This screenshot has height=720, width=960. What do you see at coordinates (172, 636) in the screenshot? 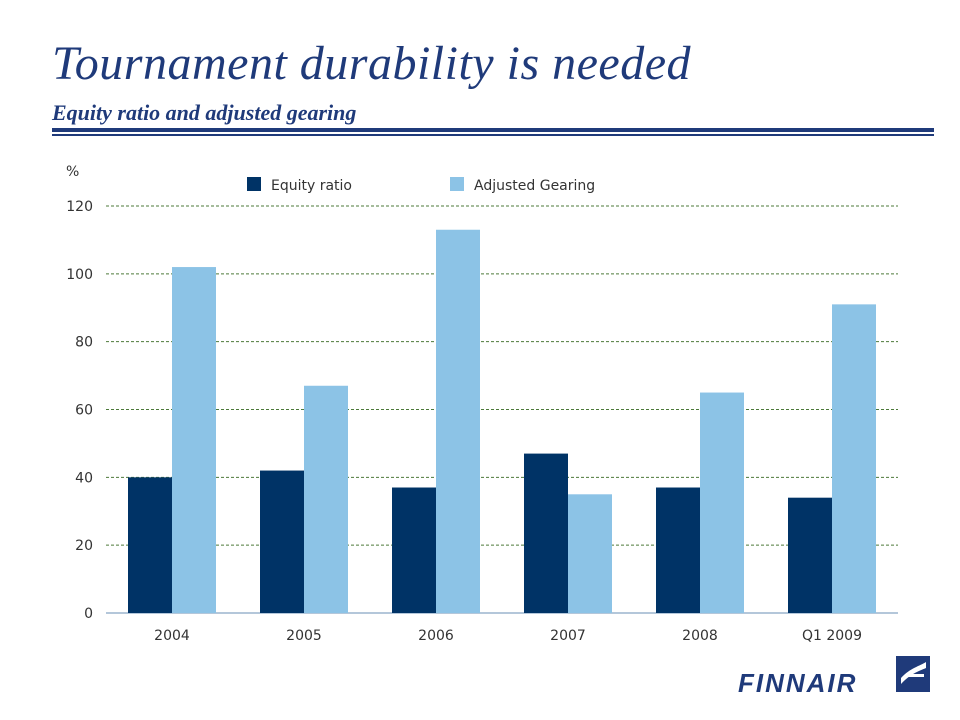
I see `x-tick-label: 2004` at bounding box center [172, 636].